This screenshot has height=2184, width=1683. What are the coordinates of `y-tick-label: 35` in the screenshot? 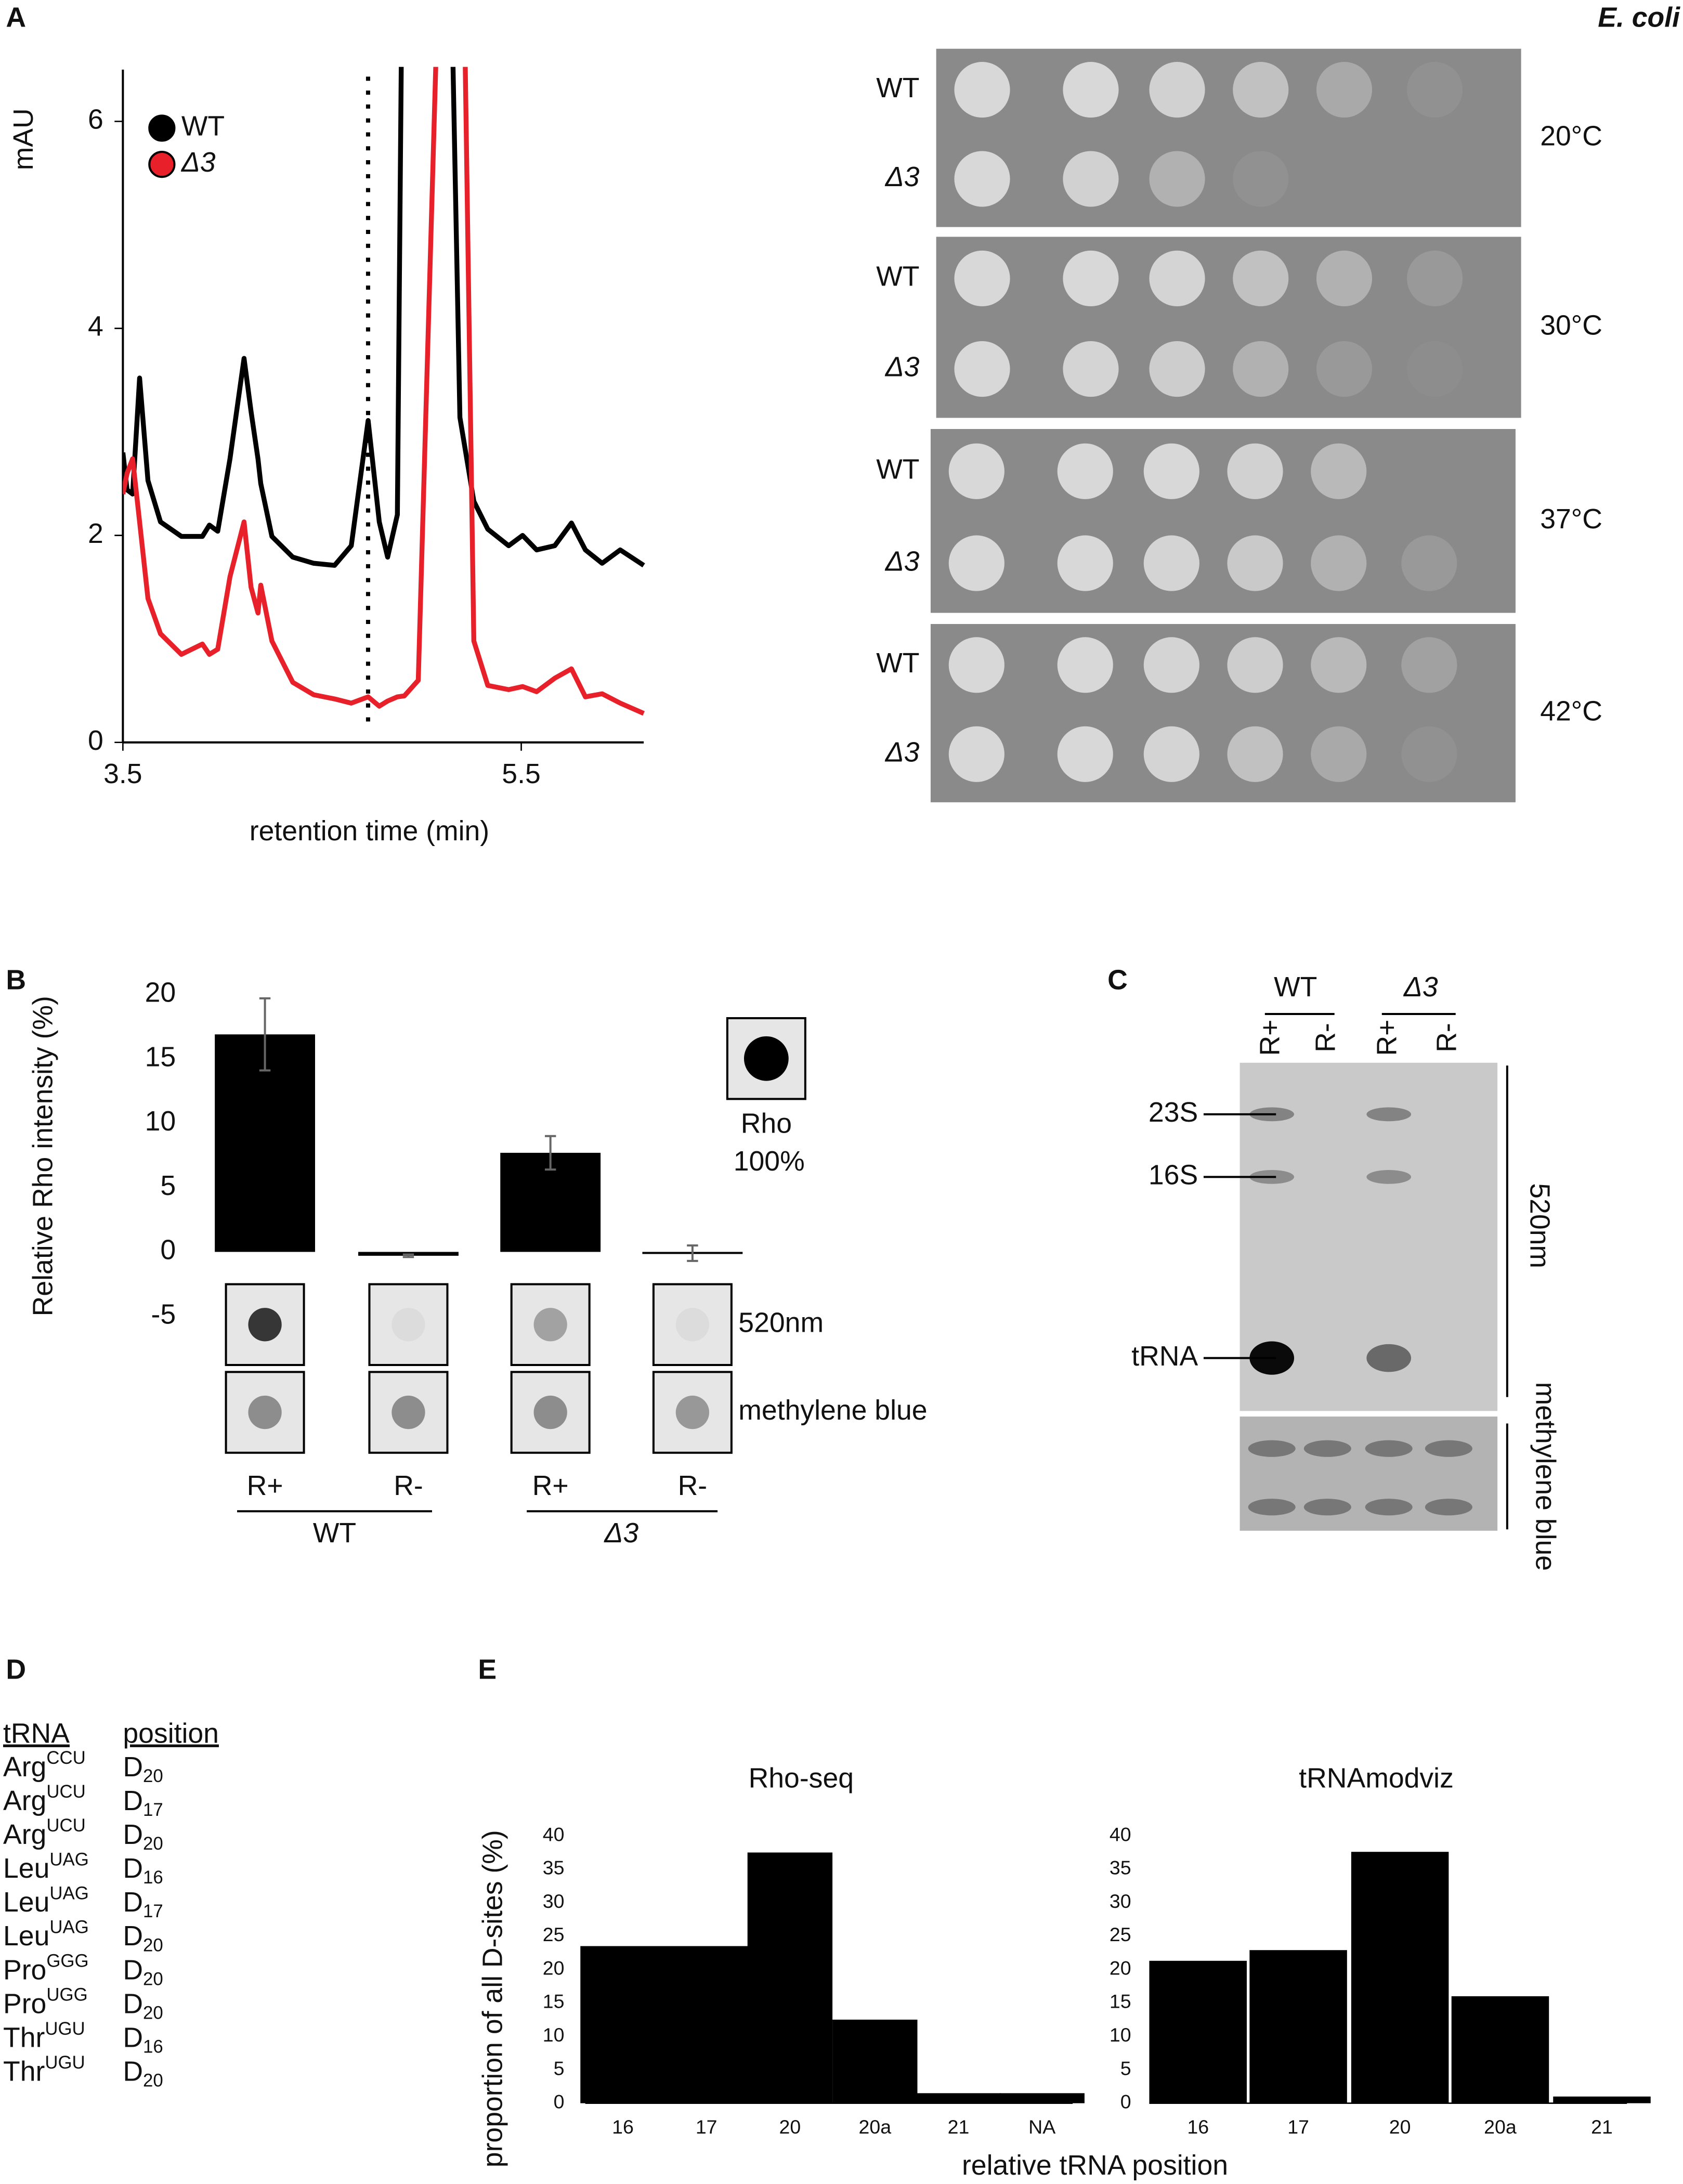 It's located at (1120, 1868).